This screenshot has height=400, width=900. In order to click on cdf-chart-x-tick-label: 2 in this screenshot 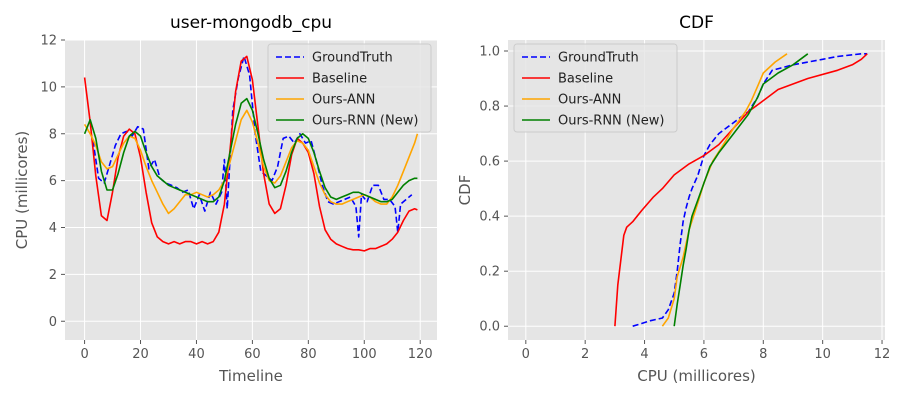, I will do `click(585, 354)`.